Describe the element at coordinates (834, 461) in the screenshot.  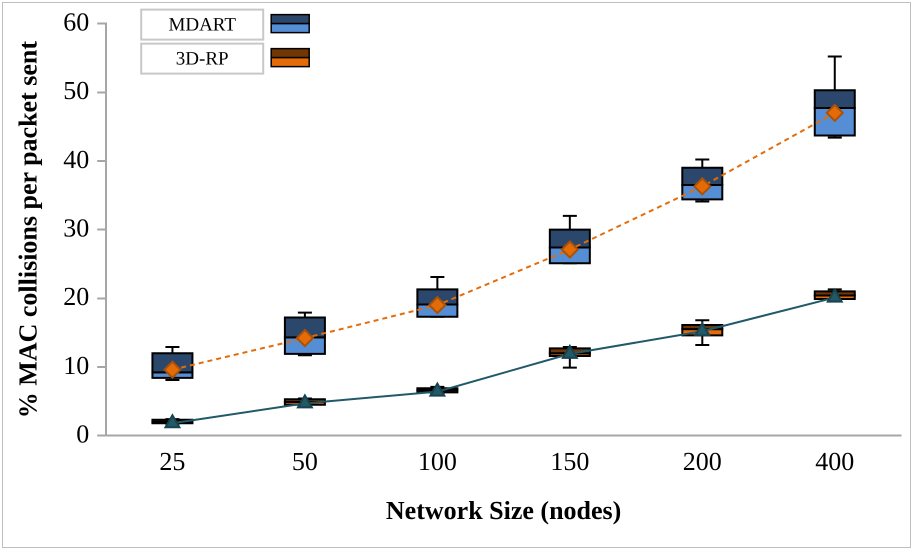
I see `x-tick-label: 400` at that location.